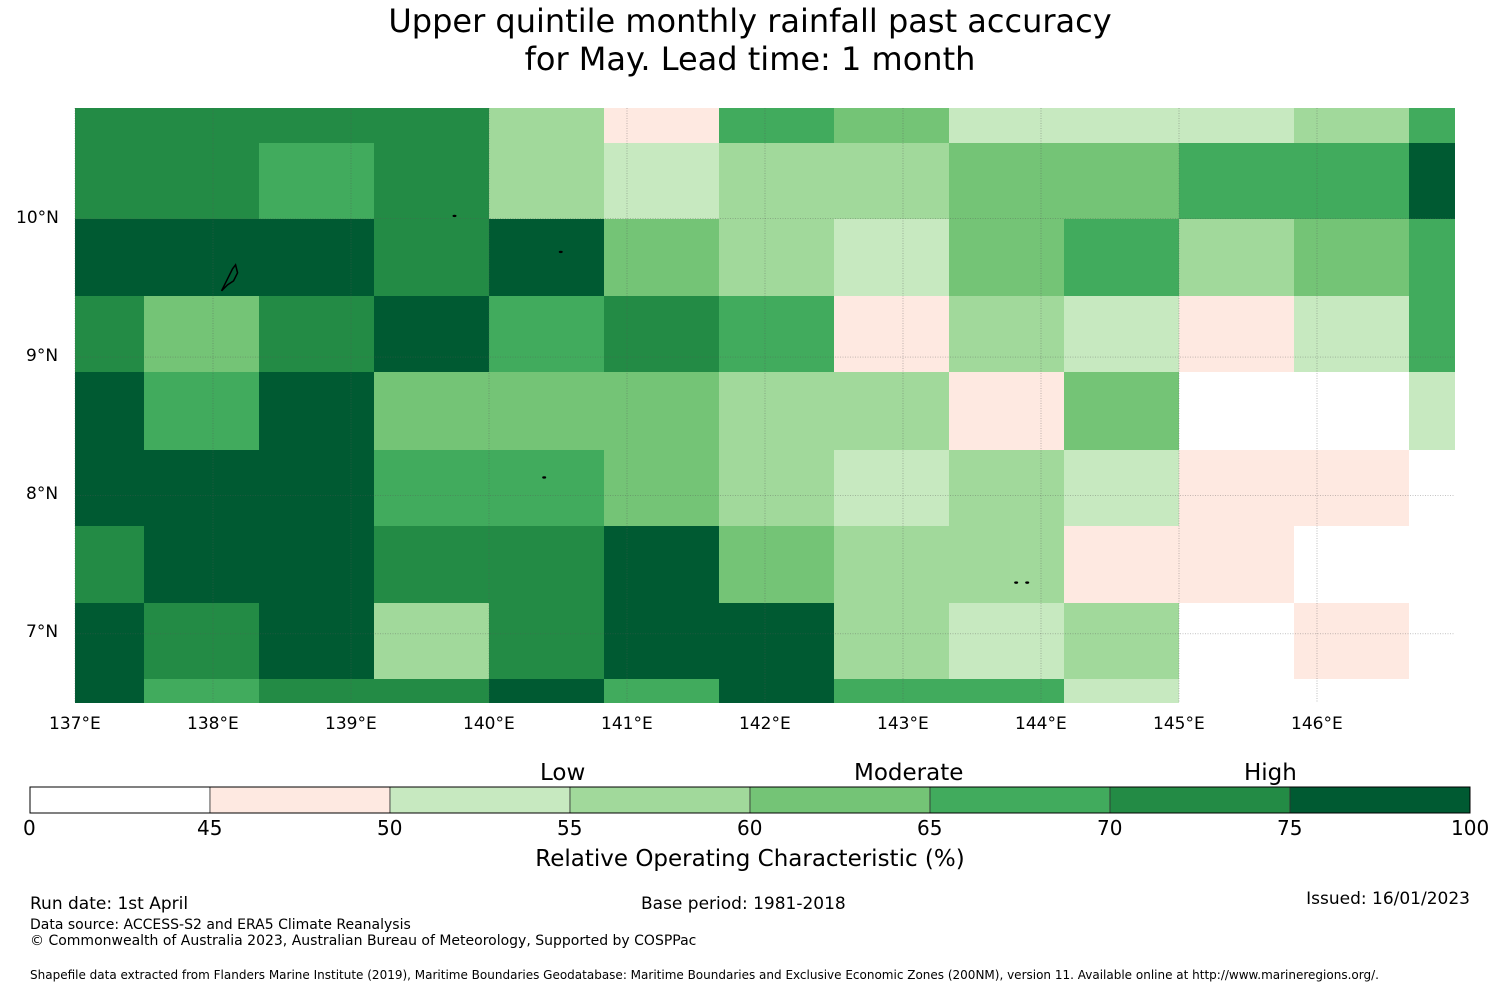 The image size is (1500, 990). Describe the element at coordinates (75, 724) in the screenshot. I see `x-tick-label-137e: 137°E` at that location.